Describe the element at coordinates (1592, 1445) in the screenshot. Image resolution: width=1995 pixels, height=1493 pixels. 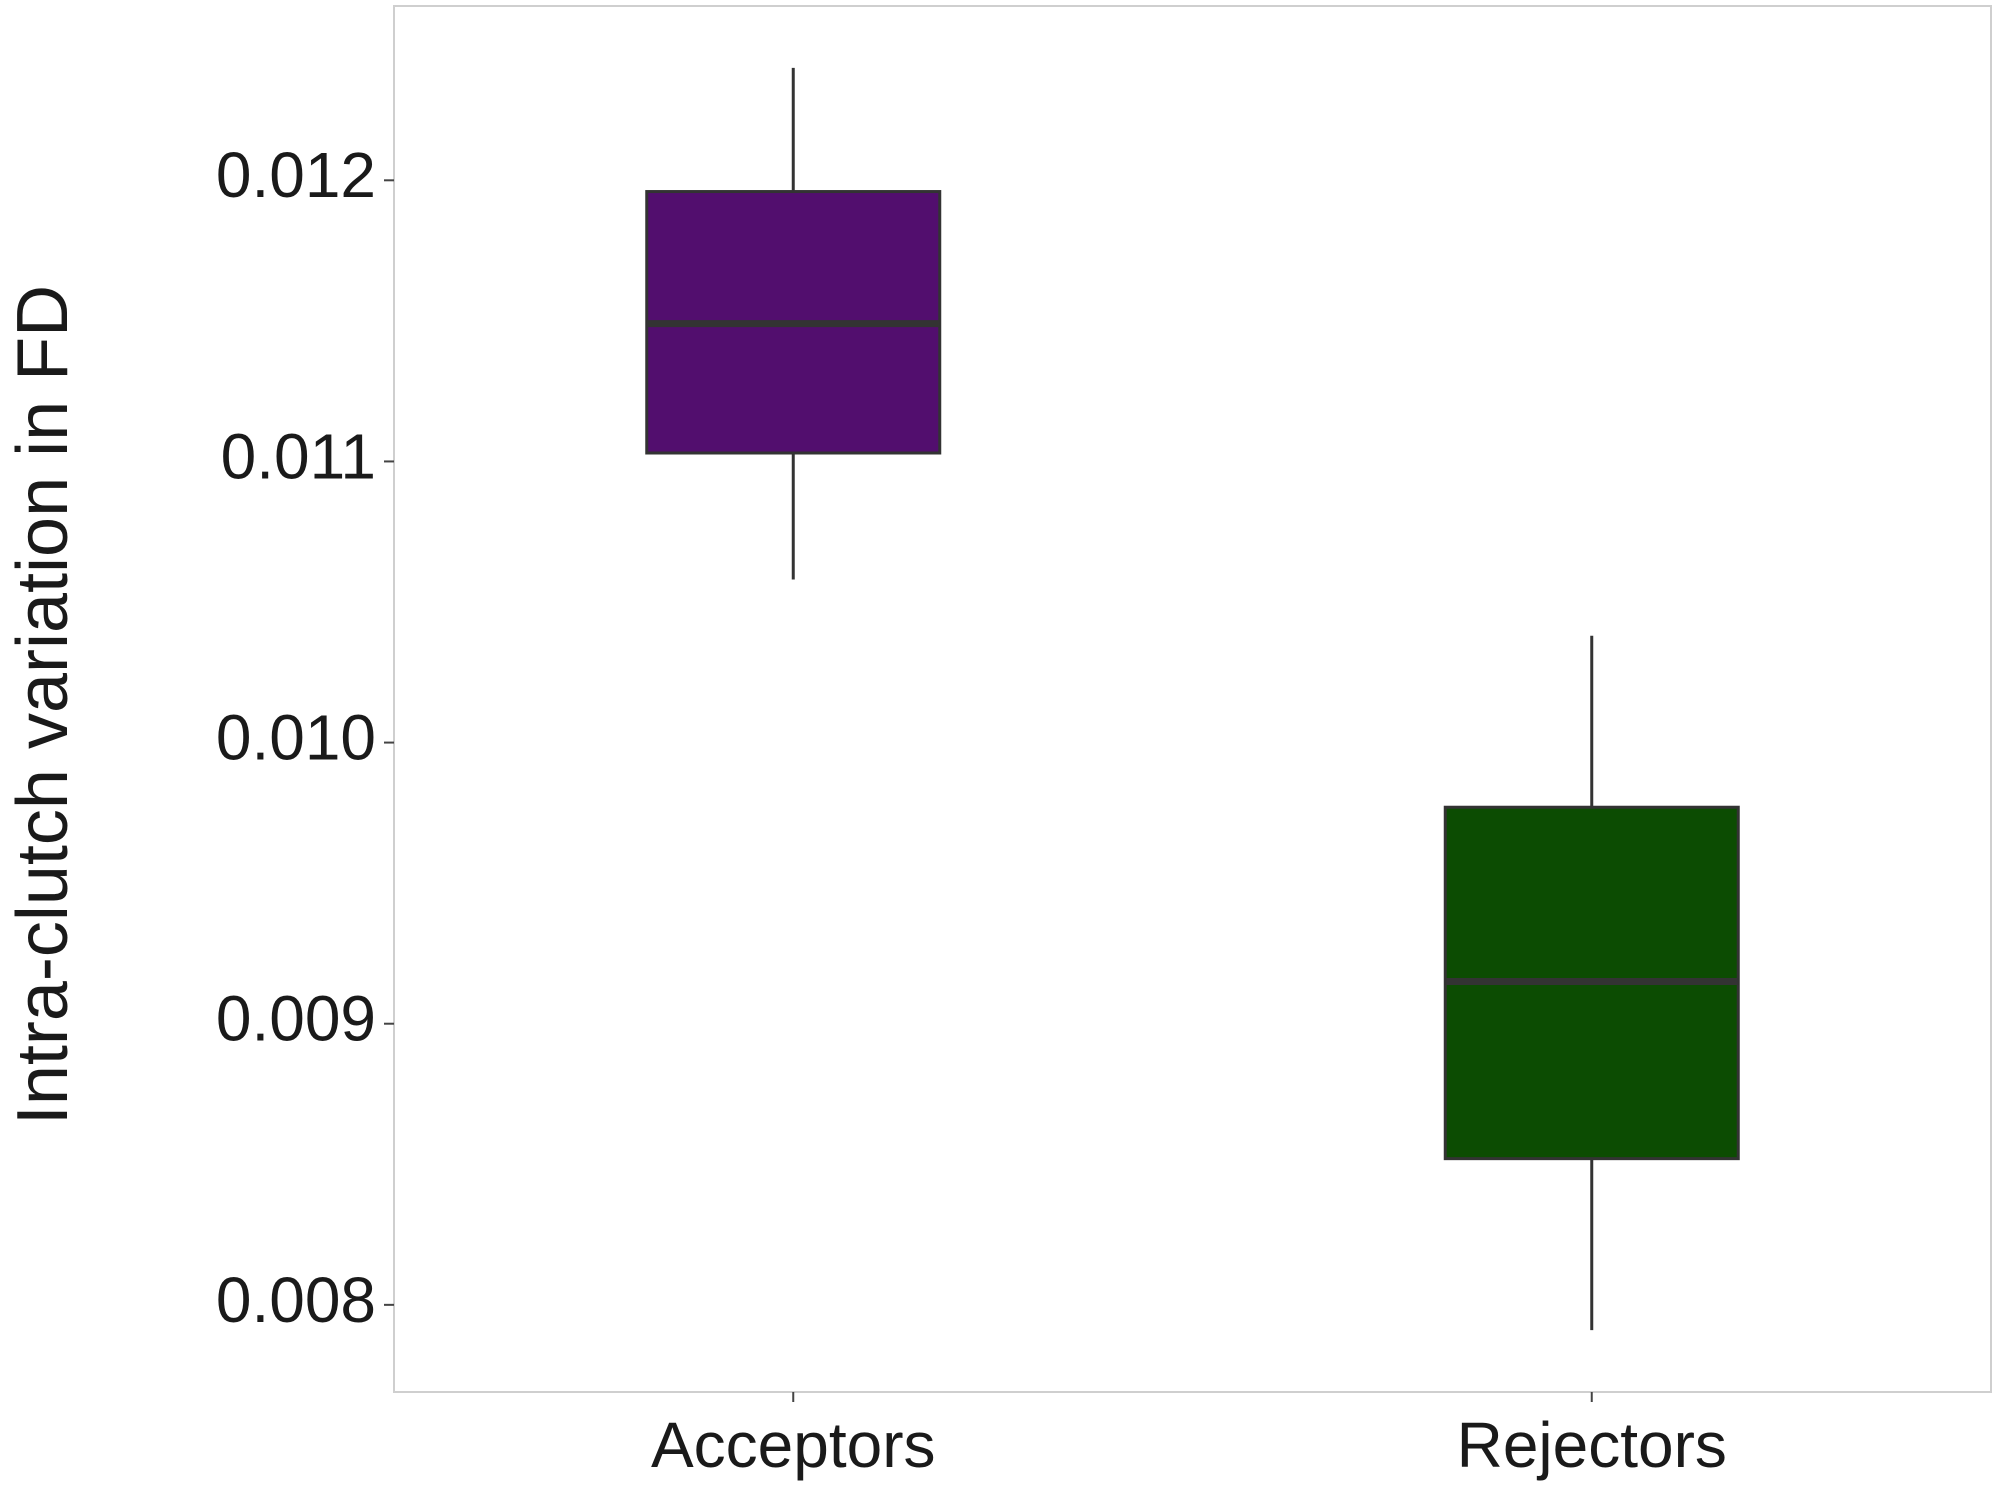
I see `x-tick-label: Rejectors` at that location.